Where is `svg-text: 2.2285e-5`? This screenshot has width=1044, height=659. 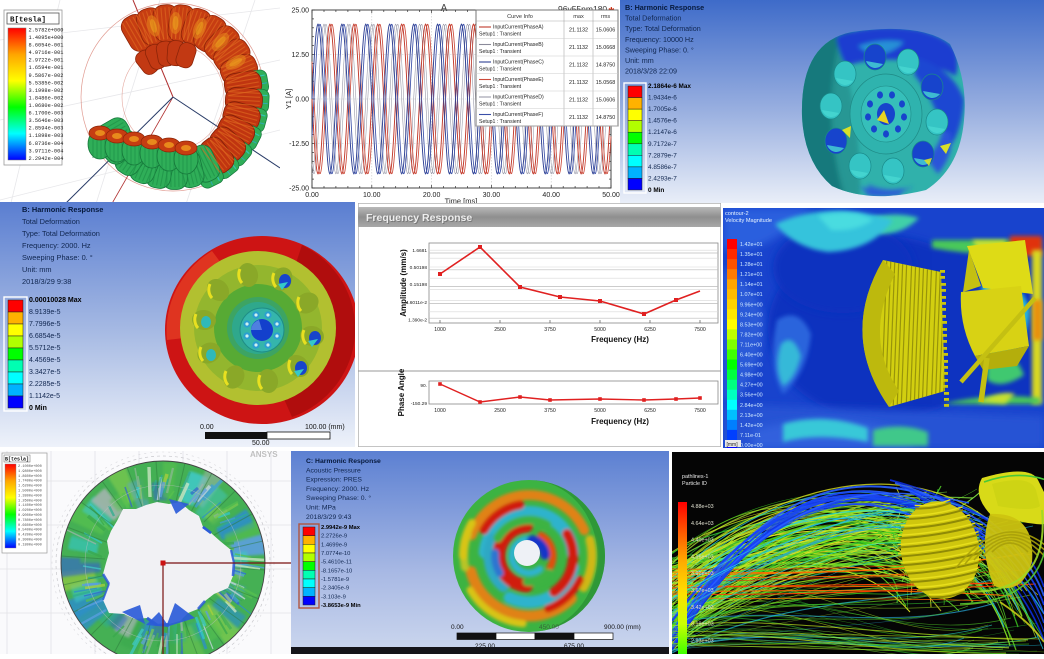
svg-text: 2.2285e-5 is located at coordinates (45, 384).